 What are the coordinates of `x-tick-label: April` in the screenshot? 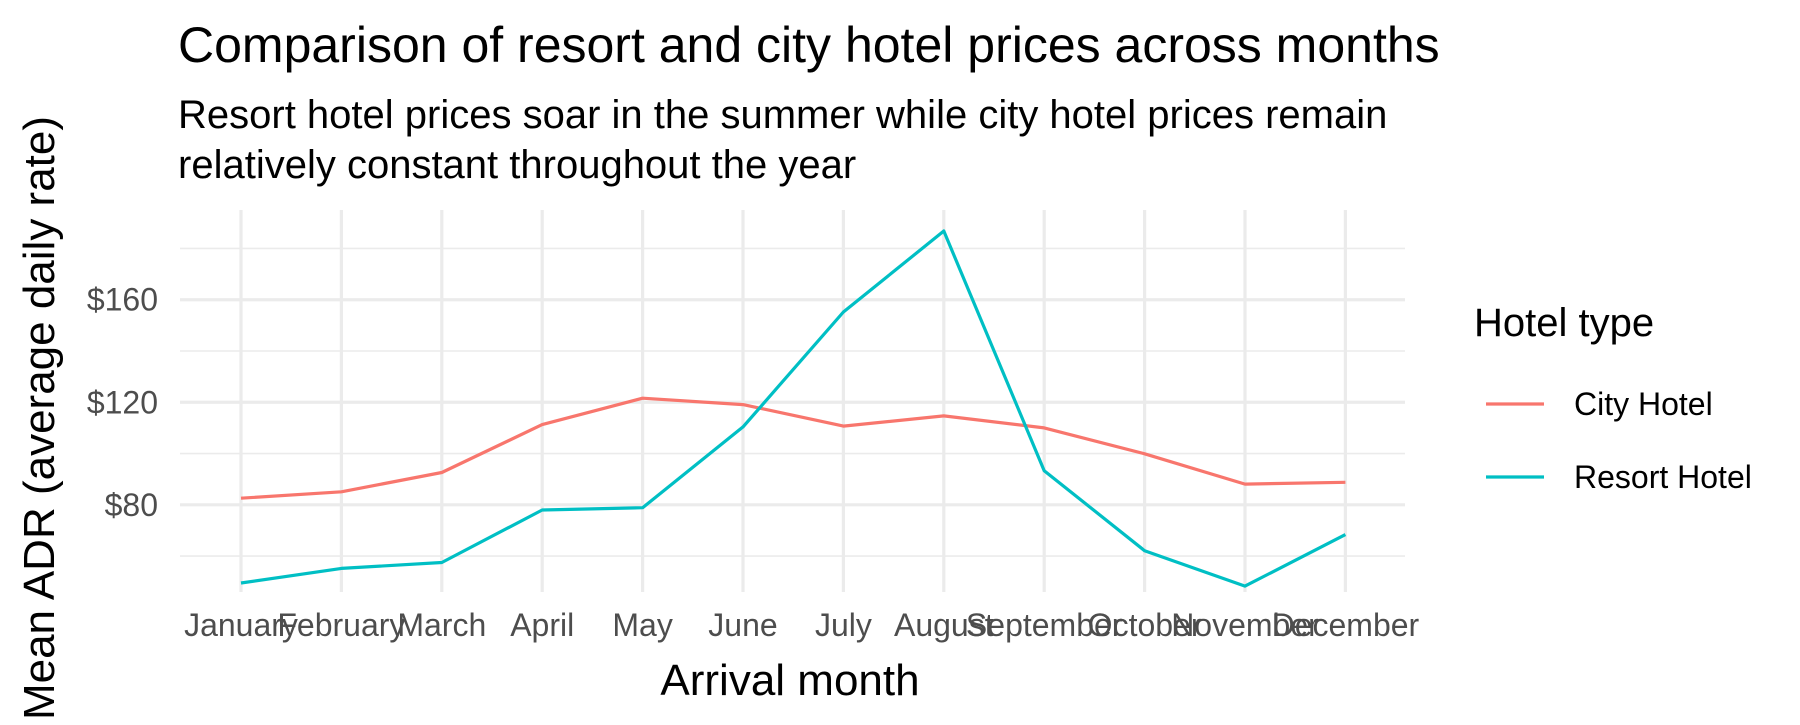 It's located at (542, 625).